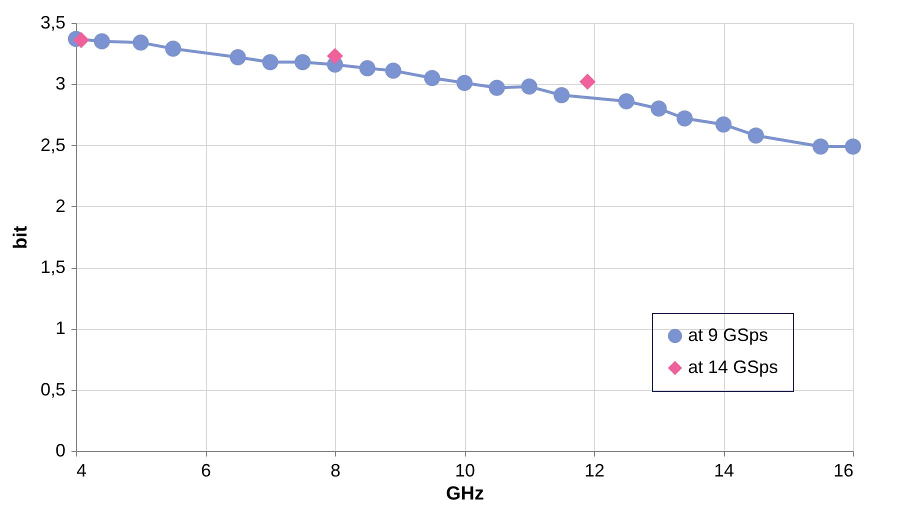 Image resolution: width=908 pixels, height=530 pixels. What do you see at coordinates (724, 470) in the screenshot?
I see `x-tick-label: 14` at bounding box center [724, 470].